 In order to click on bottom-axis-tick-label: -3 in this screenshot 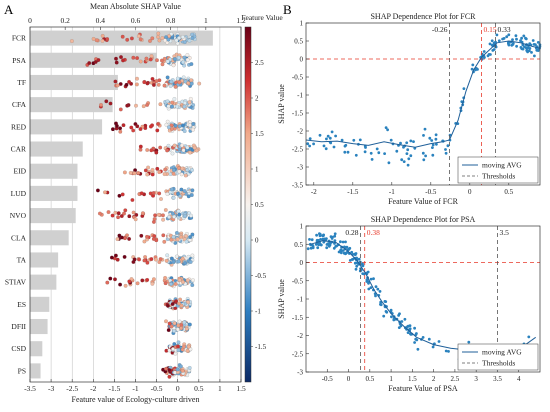, I will do `click(51, 388)`.